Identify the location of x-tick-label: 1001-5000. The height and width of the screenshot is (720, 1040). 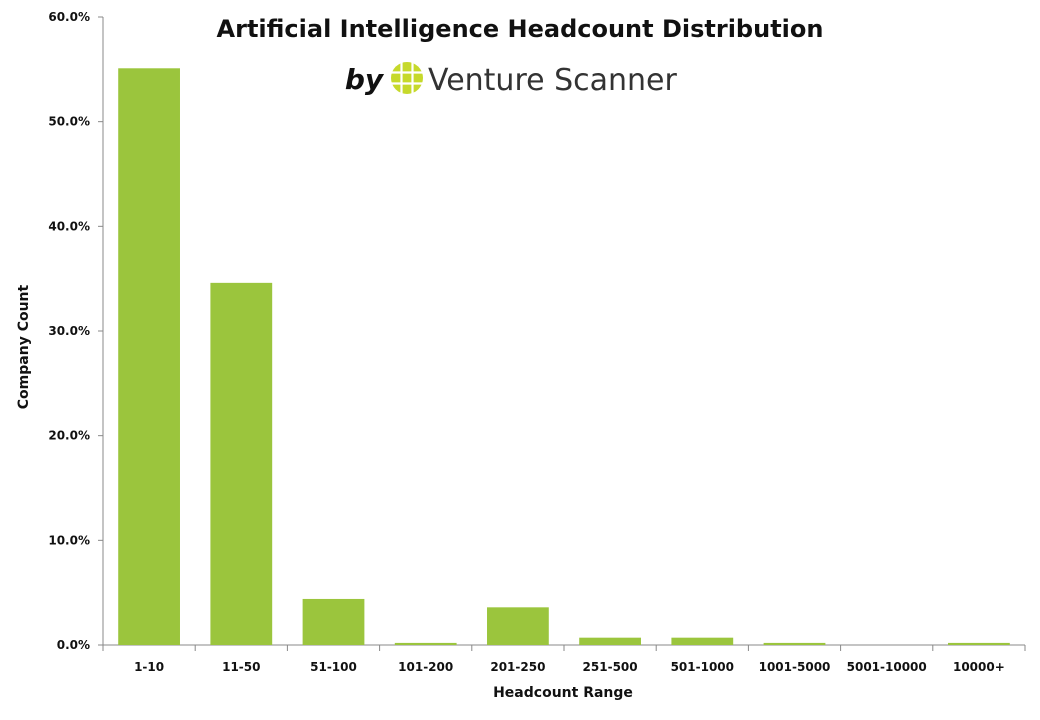
(795, 667).